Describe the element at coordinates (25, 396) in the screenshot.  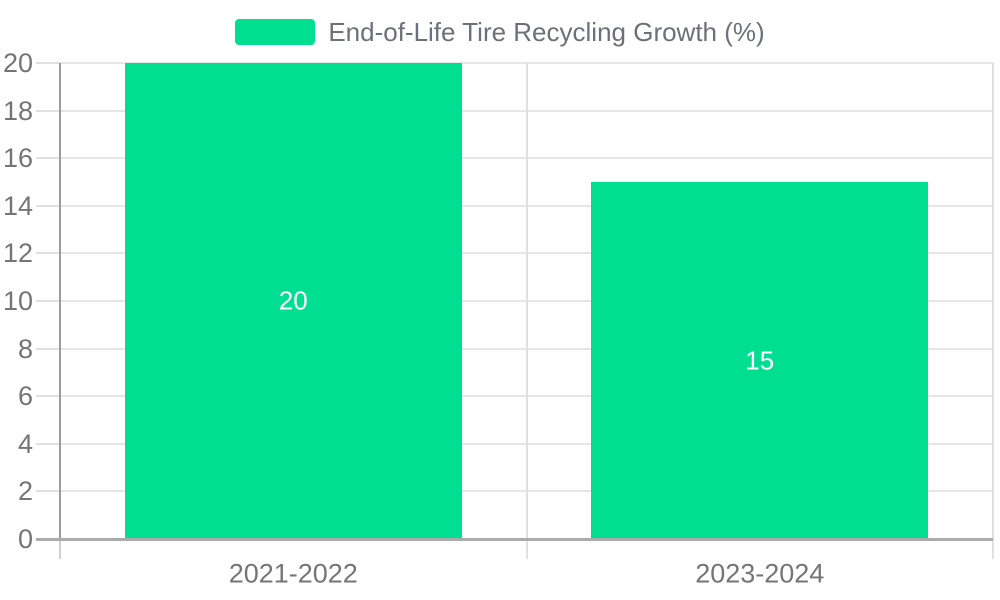
I see `y-axis-tick-label: 6` at that location.